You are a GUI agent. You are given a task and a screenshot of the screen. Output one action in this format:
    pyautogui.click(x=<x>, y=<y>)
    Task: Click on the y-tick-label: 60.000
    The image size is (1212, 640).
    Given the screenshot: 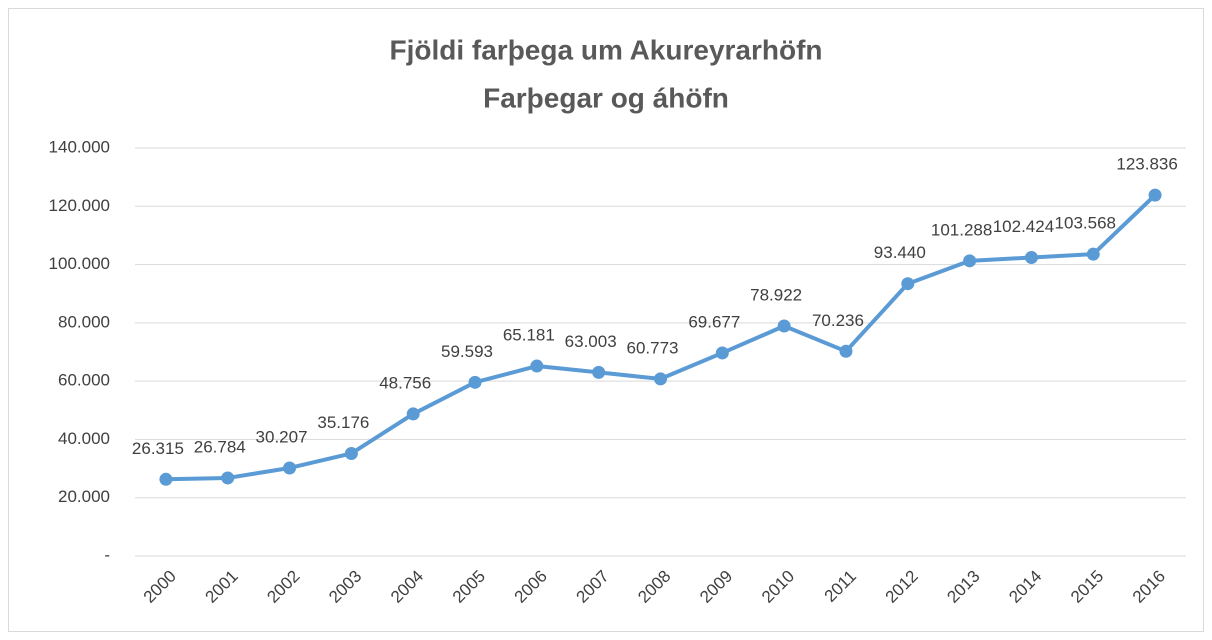 What is the action you would take?
    pyautogui.click(x=84, y=380)
    